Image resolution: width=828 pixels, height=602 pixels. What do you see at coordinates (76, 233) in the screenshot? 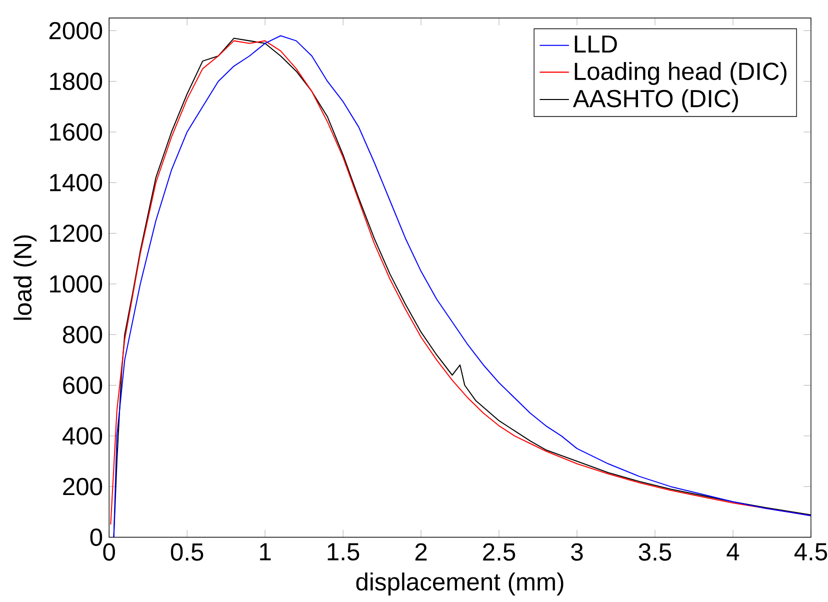
I see `y-tick-label: 1200` at bounding box center [76, 233].